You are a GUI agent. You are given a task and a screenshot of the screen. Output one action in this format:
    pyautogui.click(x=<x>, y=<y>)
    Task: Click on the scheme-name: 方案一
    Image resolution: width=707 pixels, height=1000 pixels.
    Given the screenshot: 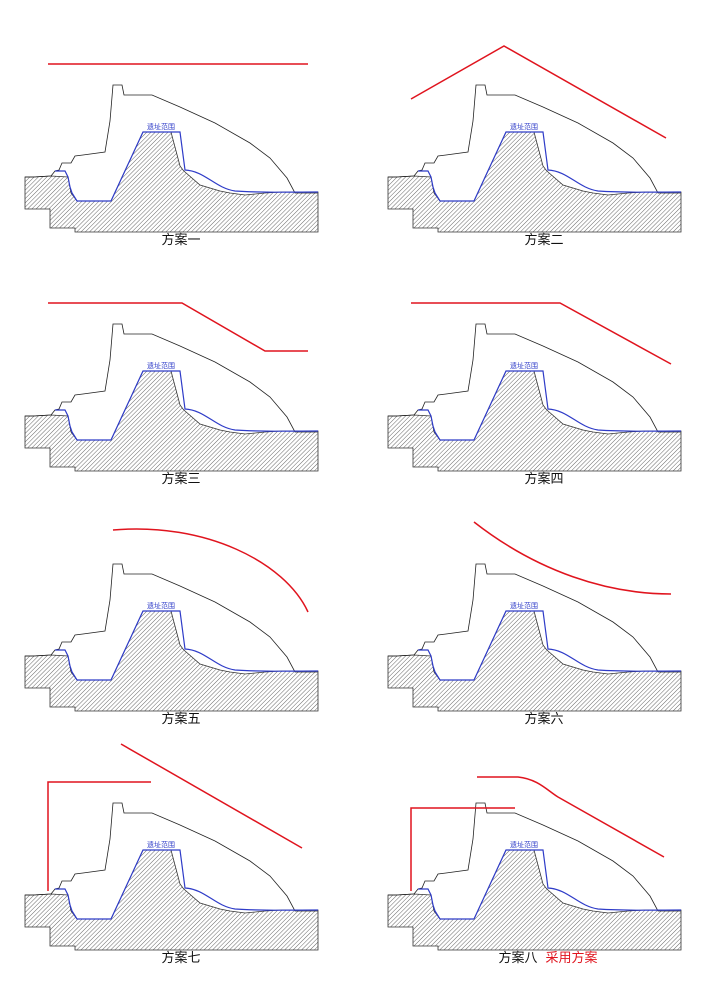 What is the action you would take?
    pyautogui.click(x=181, y=240)
    